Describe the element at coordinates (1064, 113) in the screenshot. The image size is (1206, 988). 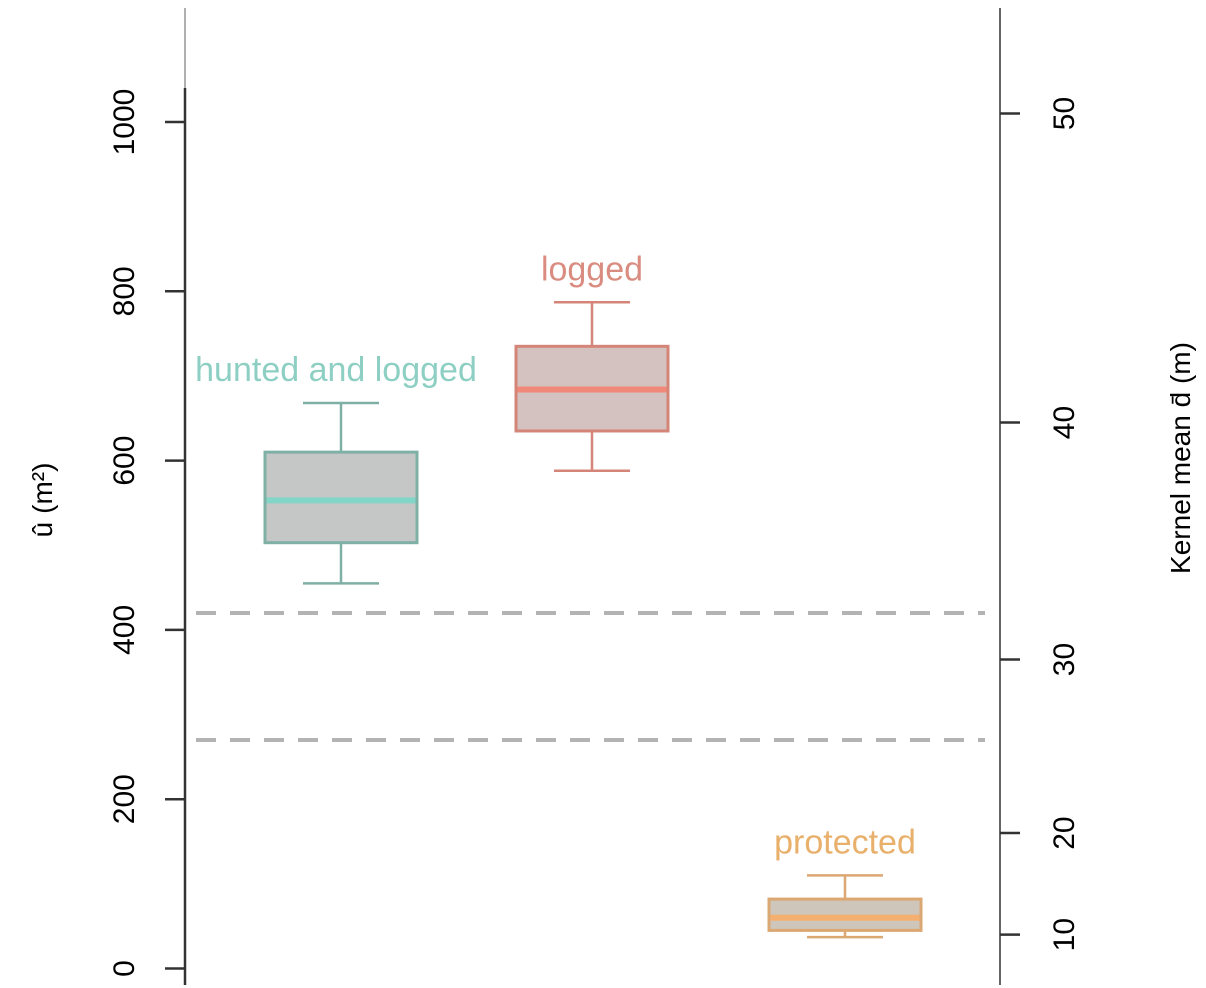
I see `right-tick-label: 50` at that location.